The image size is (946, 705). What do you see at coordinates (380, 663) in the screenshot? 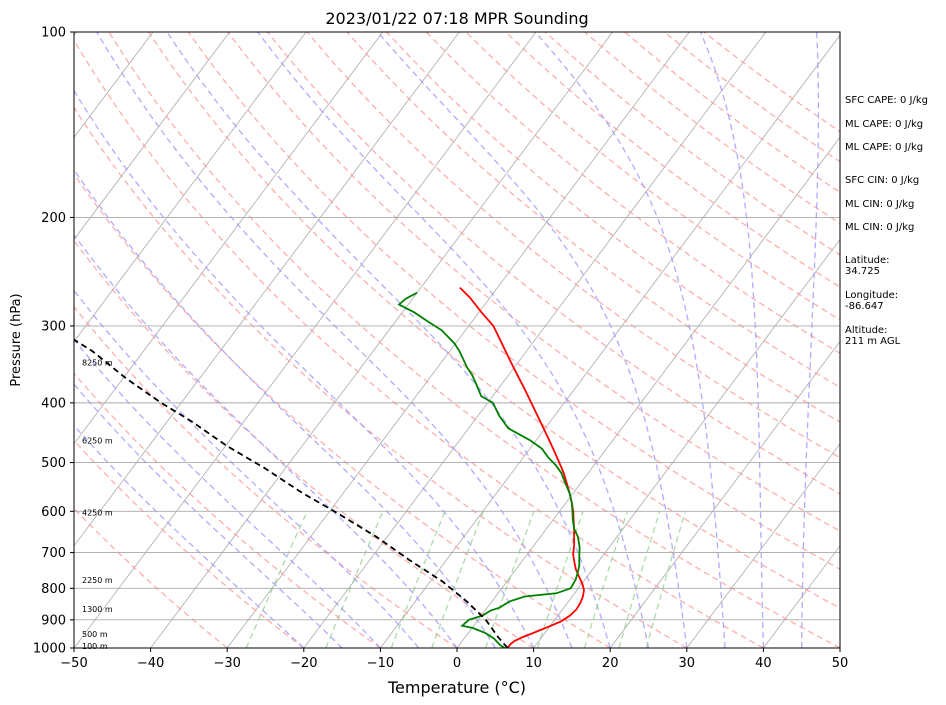
I see `x-tick-label: −10` at bounding box center [380, 663].